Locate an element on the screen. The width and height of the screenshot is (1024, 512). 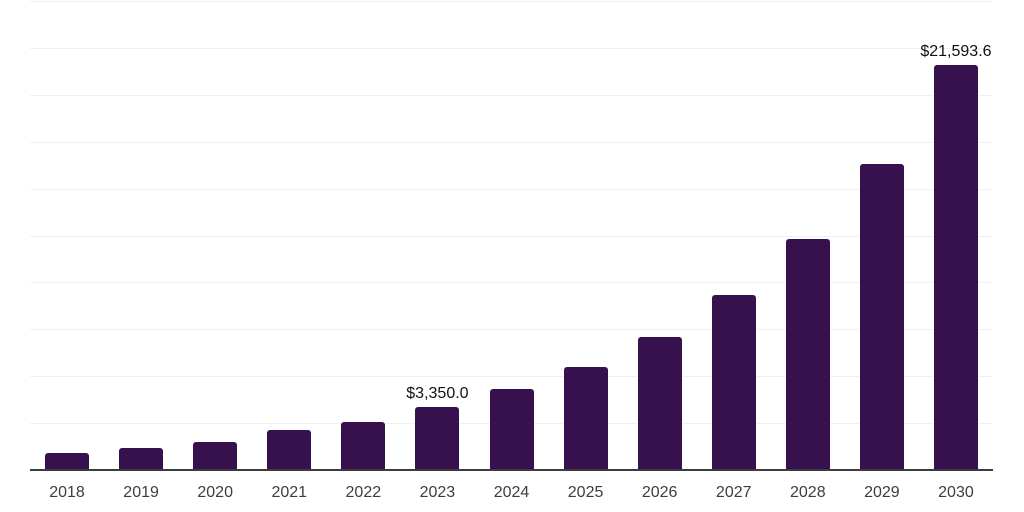
bar-2026 is located at coordinates (659, 403).